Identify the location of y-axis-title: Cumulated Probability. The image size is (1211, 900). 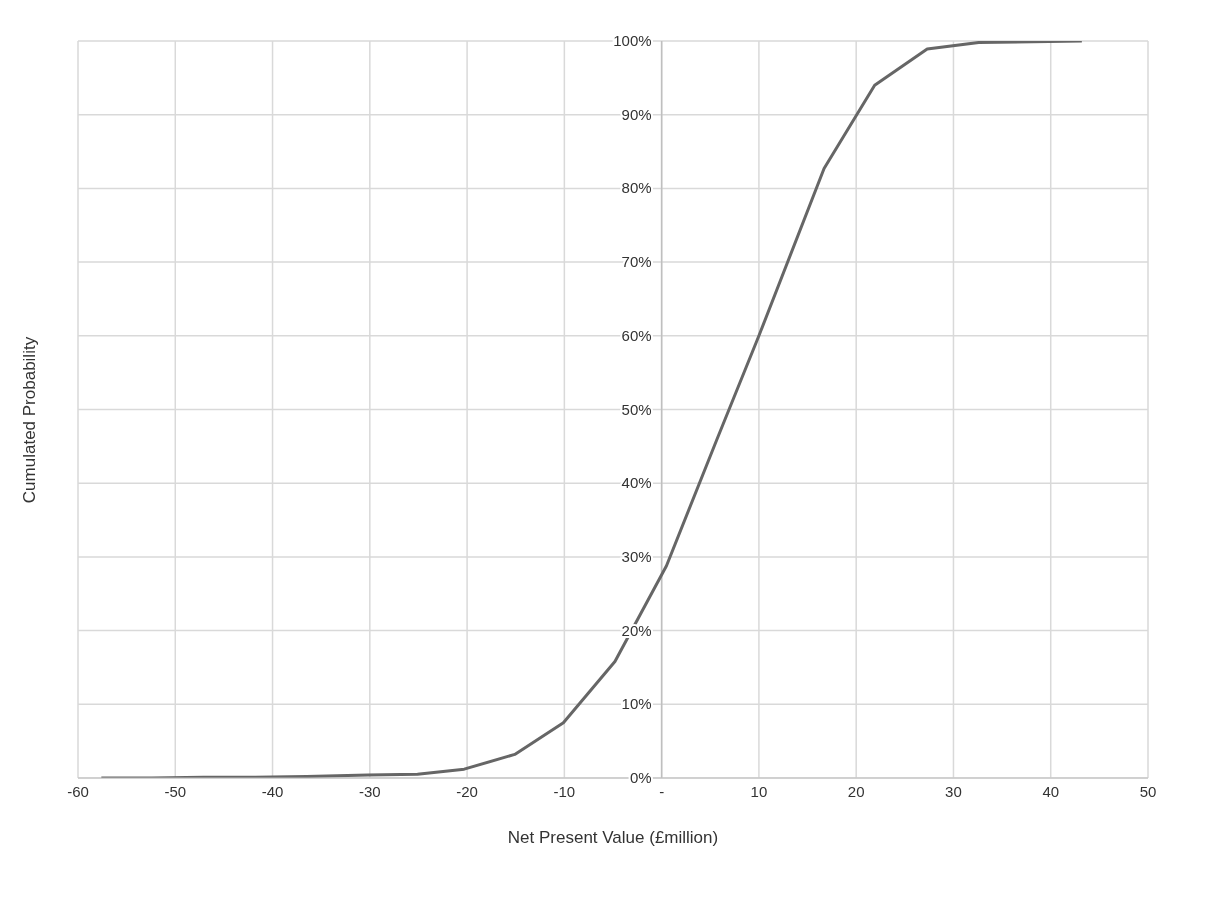
(30, 419).